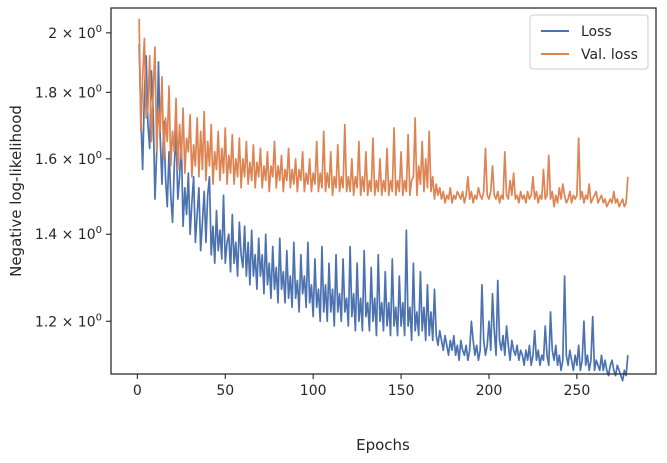 This screenshot has width=667, height=463. Describe the element at coordinates (401, 391) in the screenshot. I see `x-tick-label: 150` at that location.